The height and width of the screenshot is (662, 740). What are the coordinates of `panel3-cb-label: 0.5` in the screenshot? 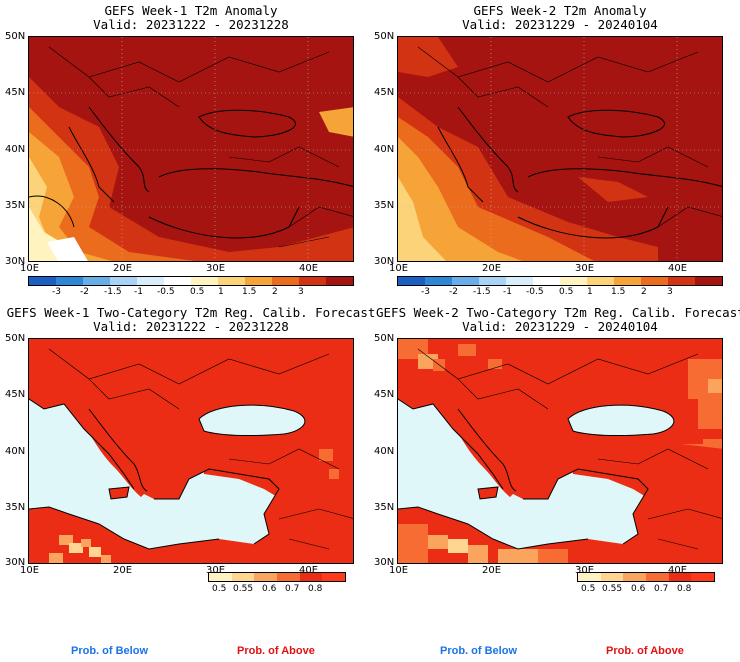 It's located at (219, 589).